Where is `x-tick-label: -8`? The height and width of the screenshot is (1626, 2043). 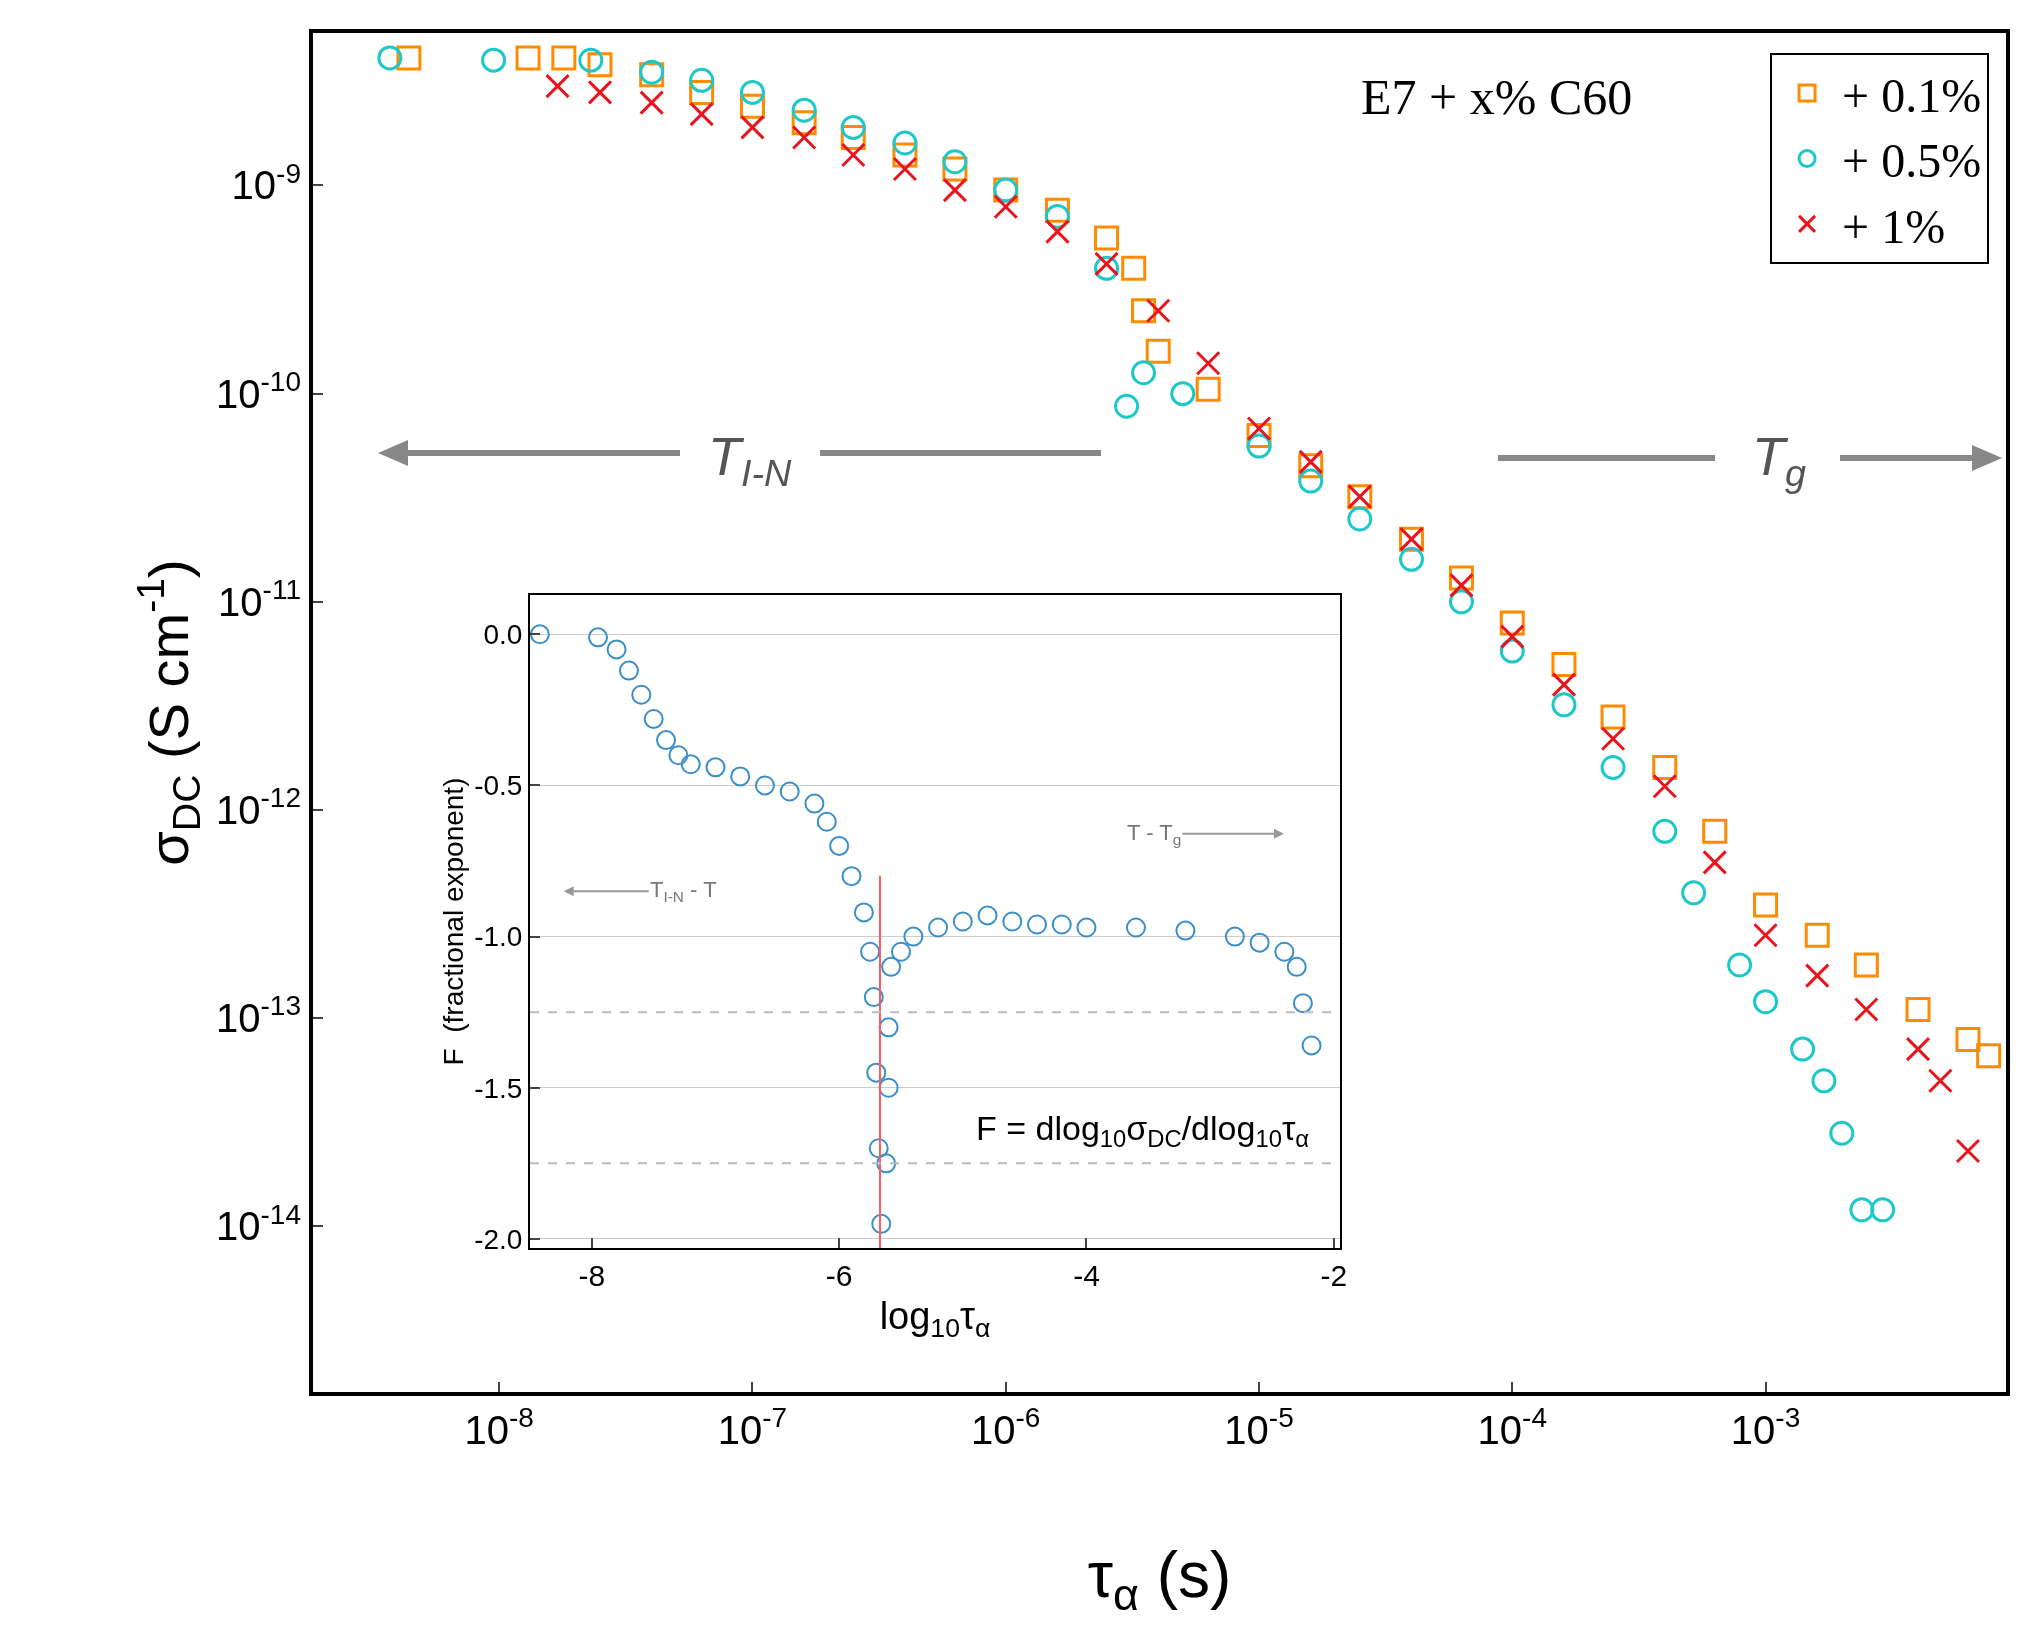
x-tick-label: -8 is located at coordinates (592, 1275).